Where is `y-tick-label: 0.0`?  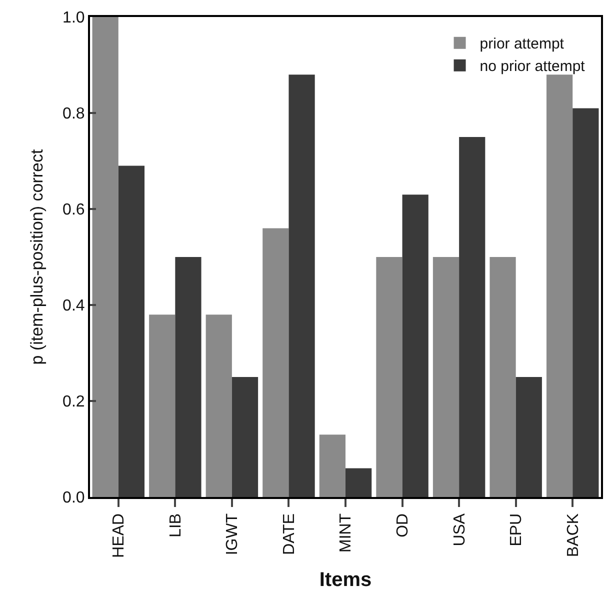
y-tick-label: 0.0 is located at coordinates (73, 498).